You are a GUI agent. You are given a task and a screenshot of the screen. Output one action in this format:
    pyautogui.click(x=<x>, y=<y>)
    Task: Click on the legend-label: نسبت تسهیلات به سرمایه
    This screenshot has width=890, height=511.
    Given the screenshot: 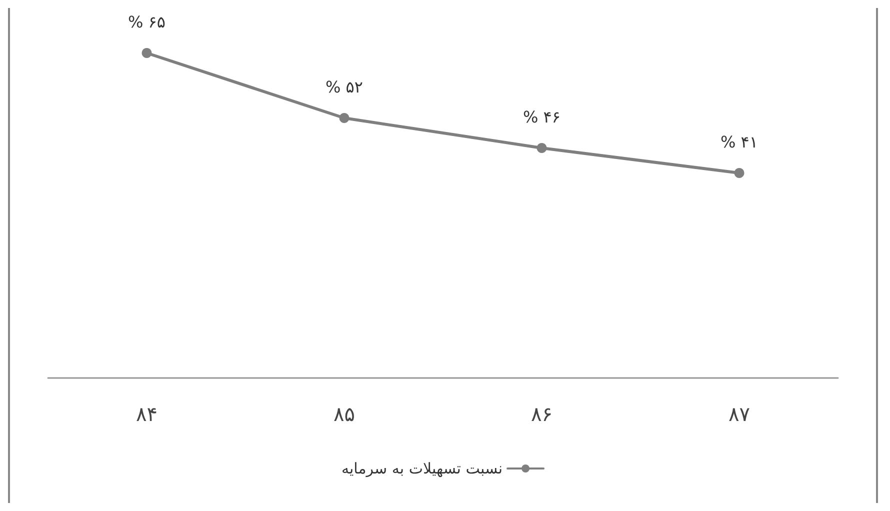 What is the action you would take?
    pyautogui.click(x=422, y=469)
    